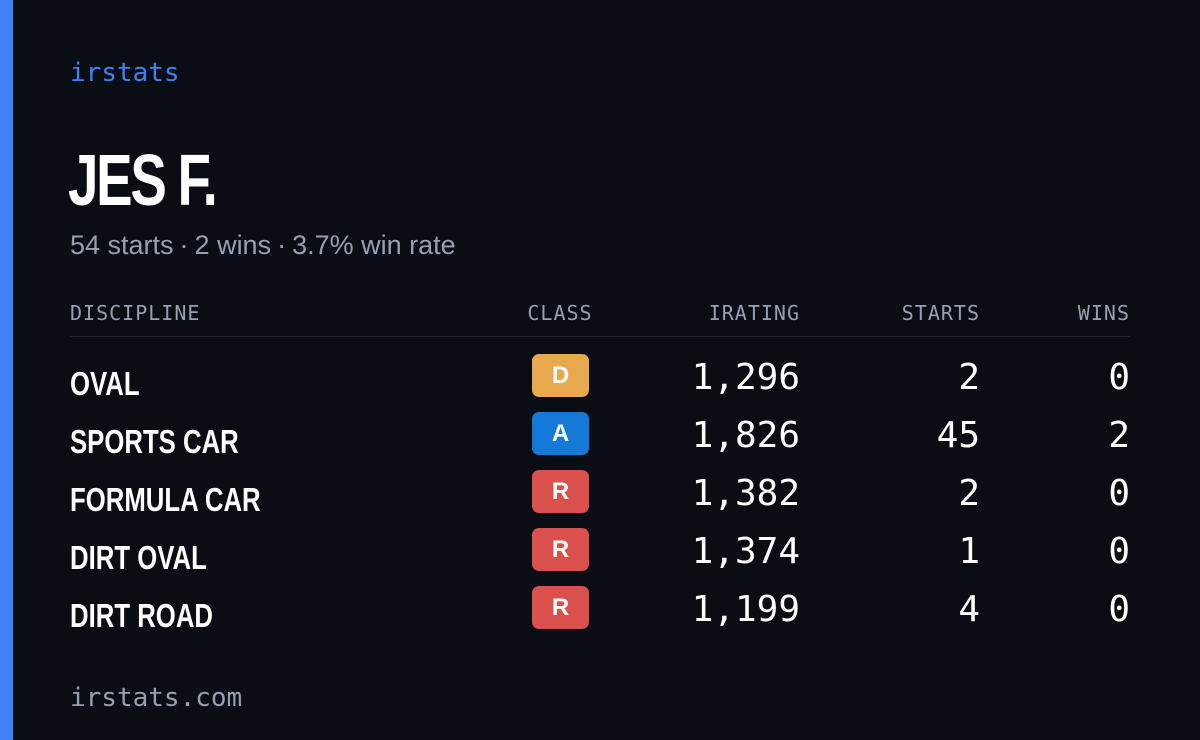  What do you see at coordinates (969, 551) in the screenshot?
I see `starts-value: 1` at bounding box center [969, 551].